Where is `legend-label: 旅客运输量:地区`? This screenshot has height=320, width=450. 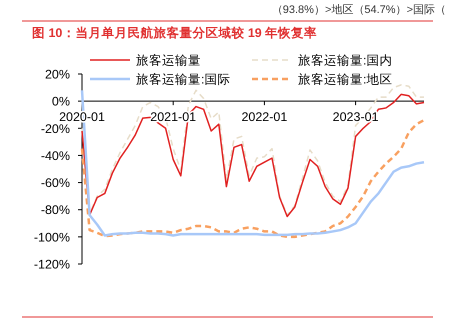 legend-label: 旅客运输量:地区 is located at coordinates (345, 79).